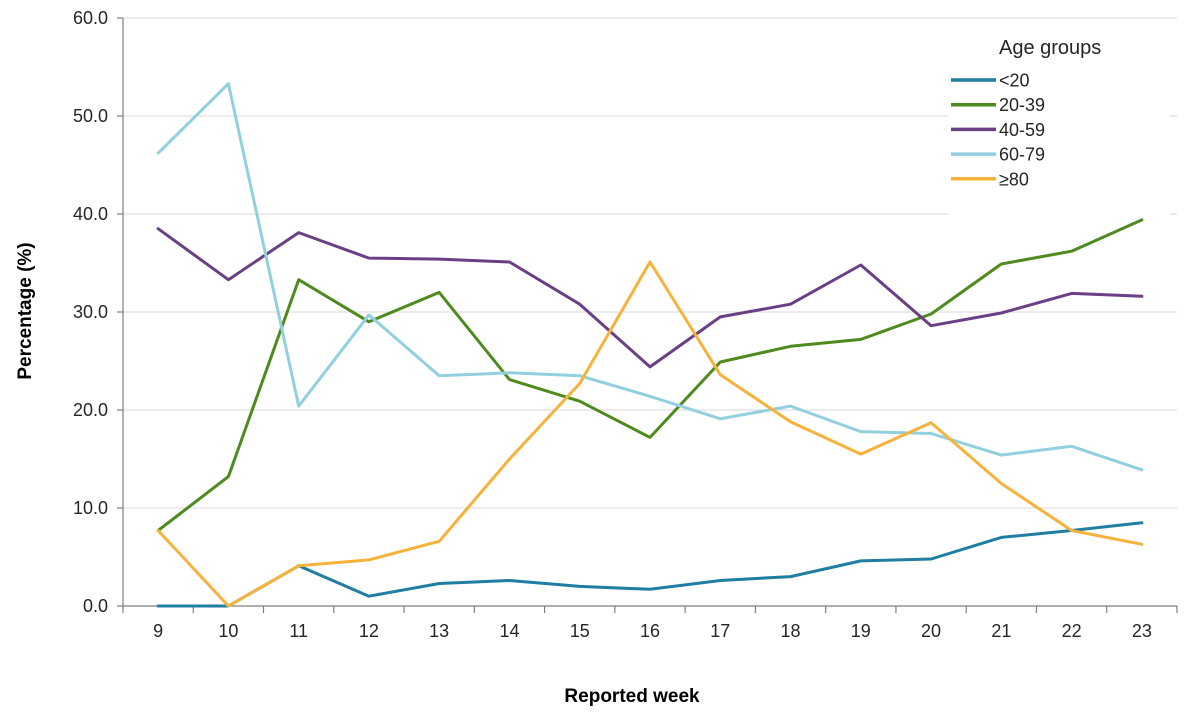  I want to click on legend-label: <20, so click(1014, 81).